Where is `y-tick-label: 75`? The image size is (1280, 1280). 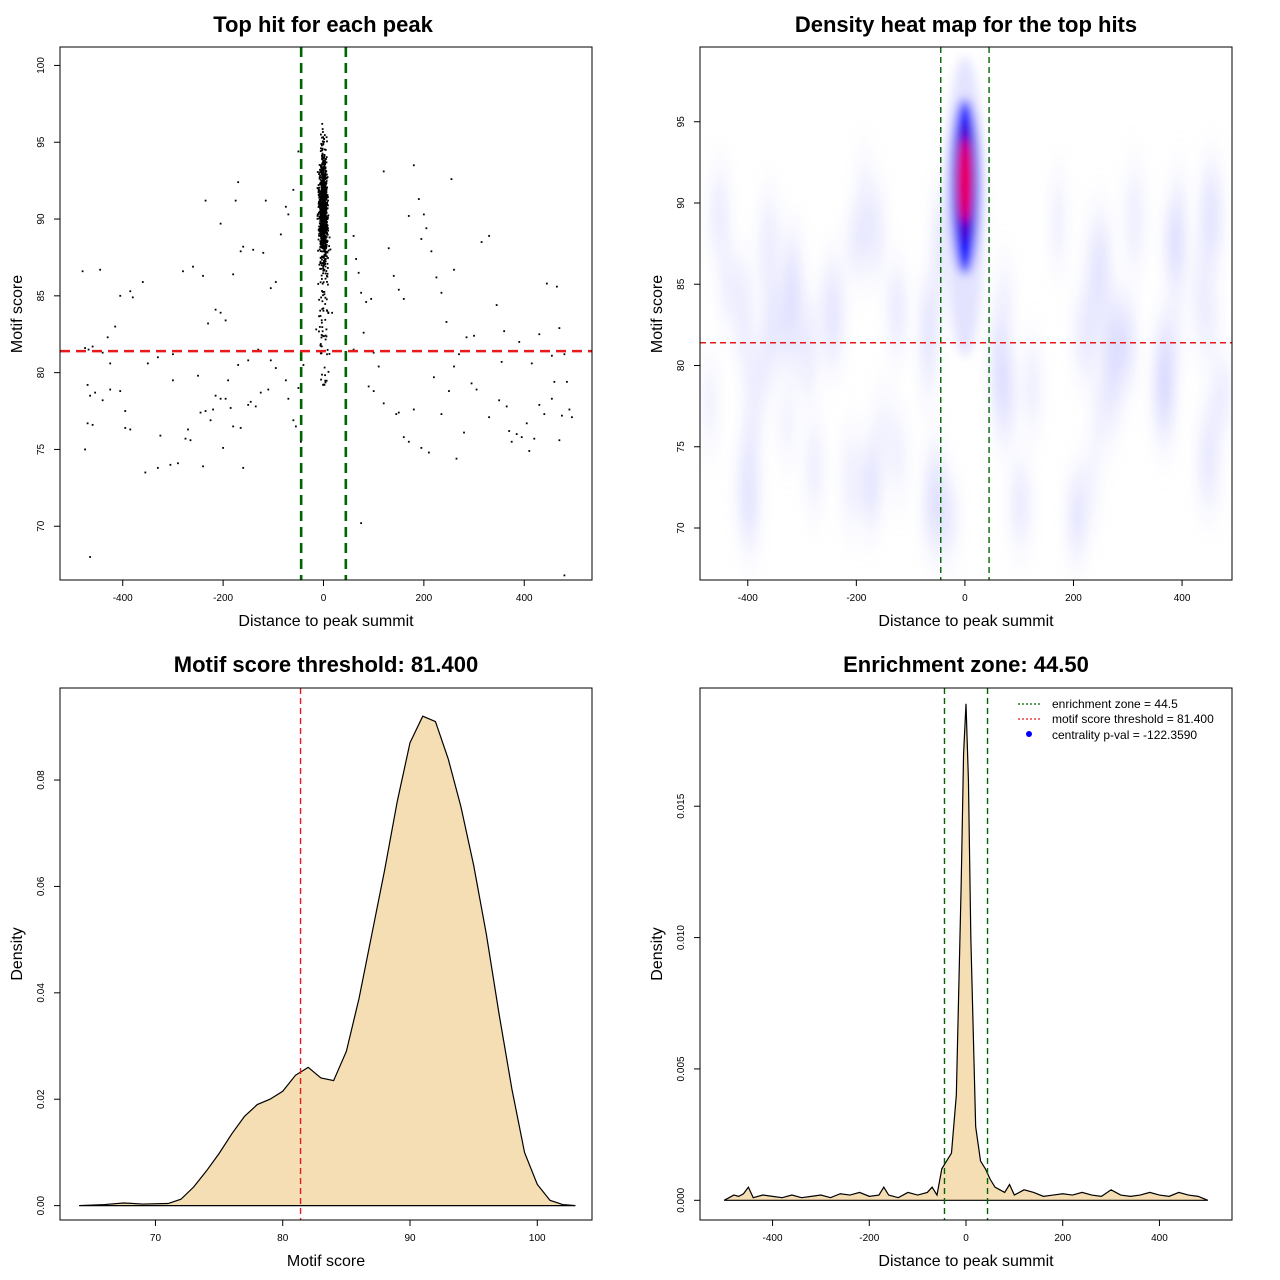
y-tick-label: 75 is located at coordinates (681, 447).